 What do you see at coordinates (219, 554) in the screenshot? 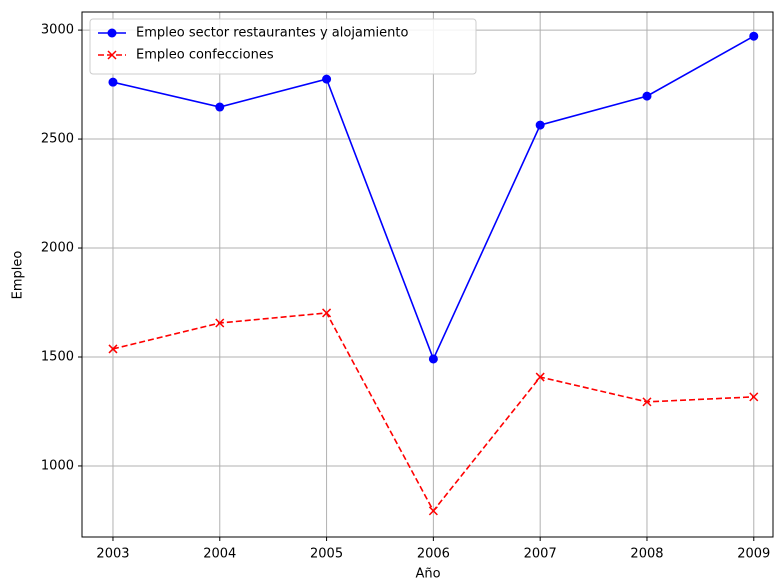
I see `x-tick-label: 2004` at bounding box center [219, 554].